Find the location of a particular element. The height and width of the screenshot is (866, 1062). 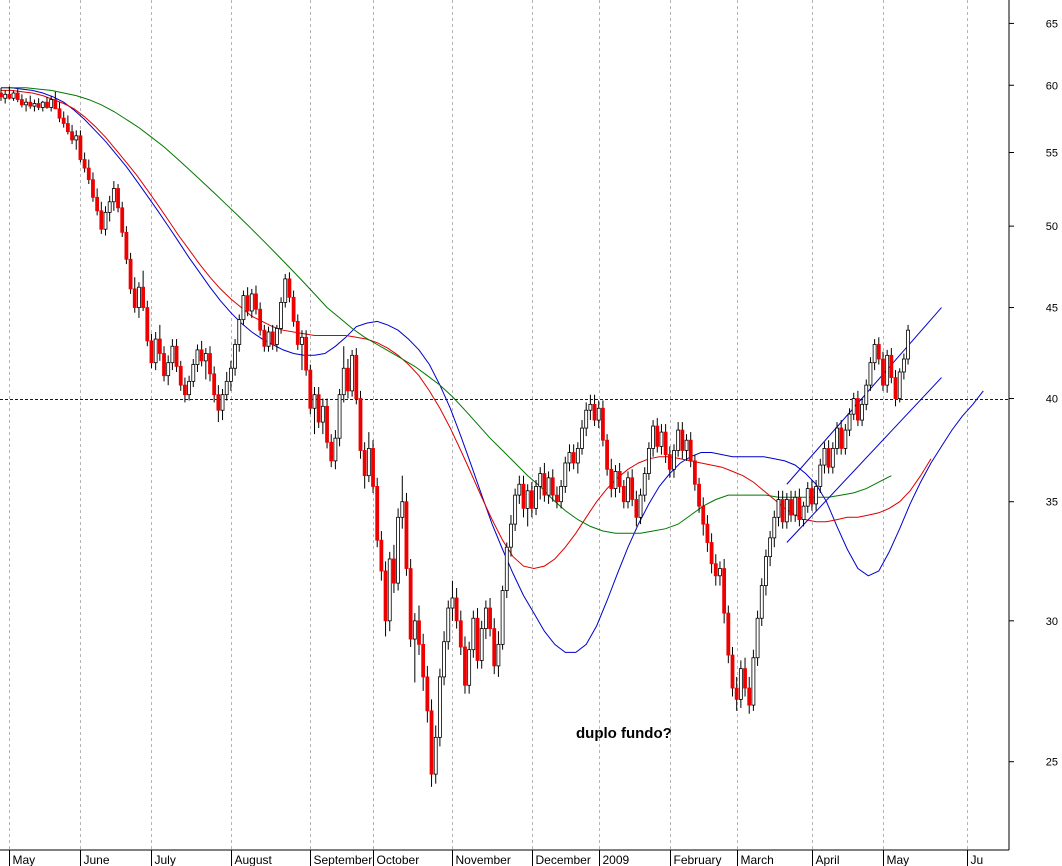

month-label: September is located at coordinates (343, 859).